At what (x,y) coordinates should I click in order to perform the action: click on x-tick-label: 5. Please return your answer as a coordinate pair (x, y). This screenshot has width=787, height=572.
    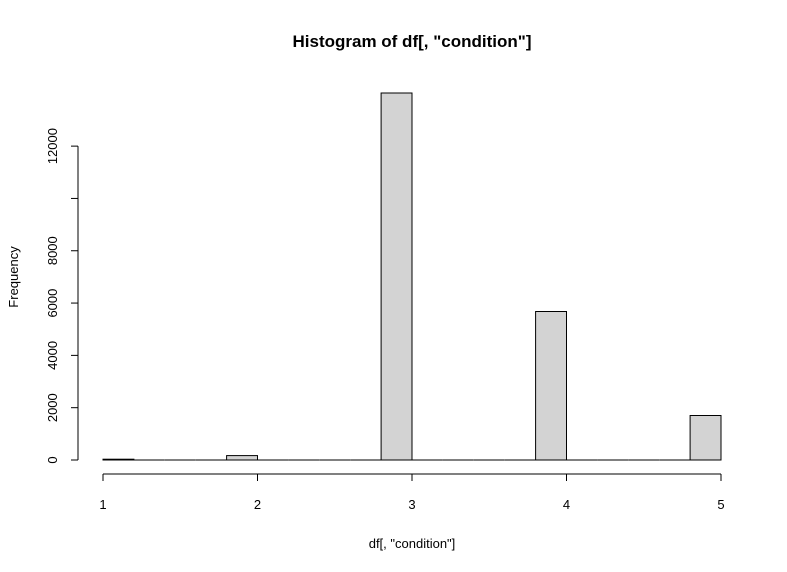
    Looking at the image, I should click on (720, 504).